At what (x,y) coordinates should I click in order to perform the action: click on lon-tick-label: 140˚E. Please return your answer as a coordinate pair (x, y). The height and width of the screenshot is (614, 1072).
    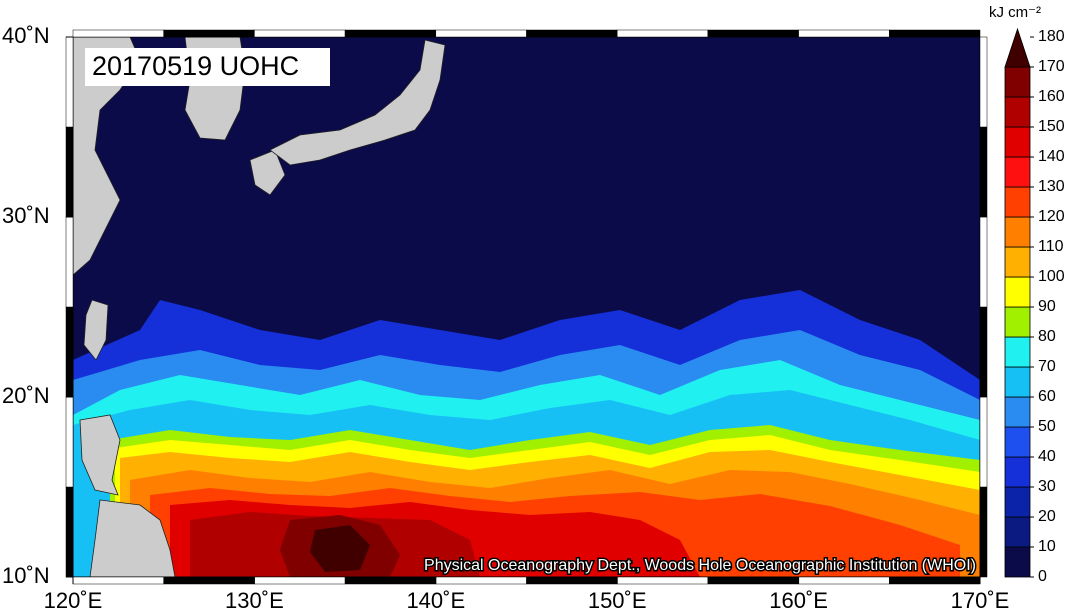
    Looking at the image, I should click on (435, 600).